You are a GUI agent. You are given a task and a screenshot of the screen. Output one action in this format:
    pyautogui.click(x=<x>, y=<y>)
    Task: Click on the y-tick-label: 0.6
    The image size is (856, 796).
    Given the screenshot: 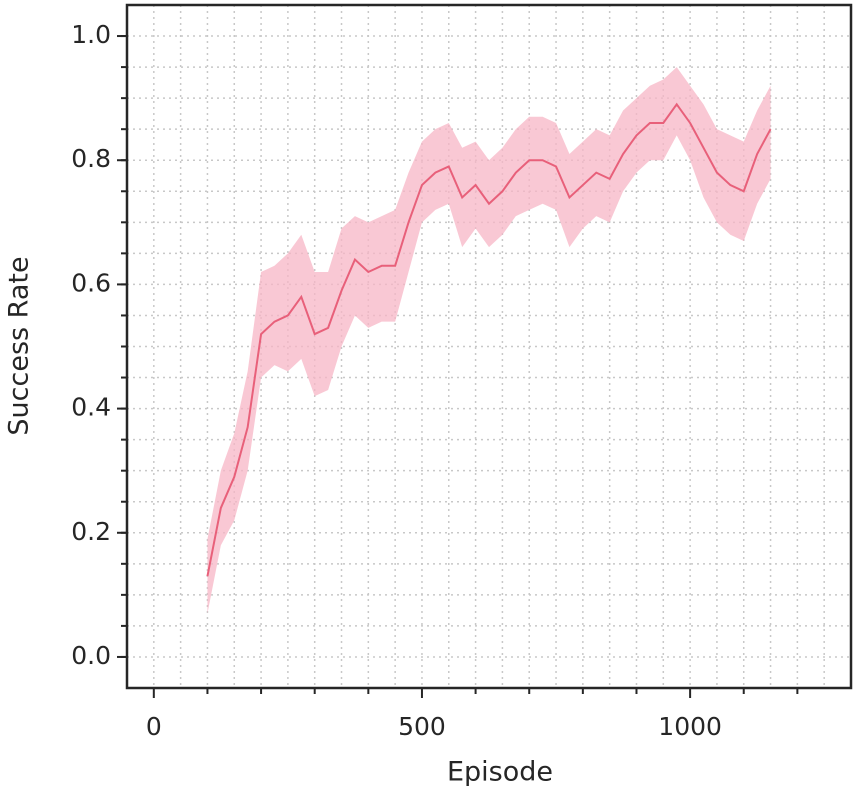 What is the action you would take?
    pyautogui.click(x=91, y=282)
    